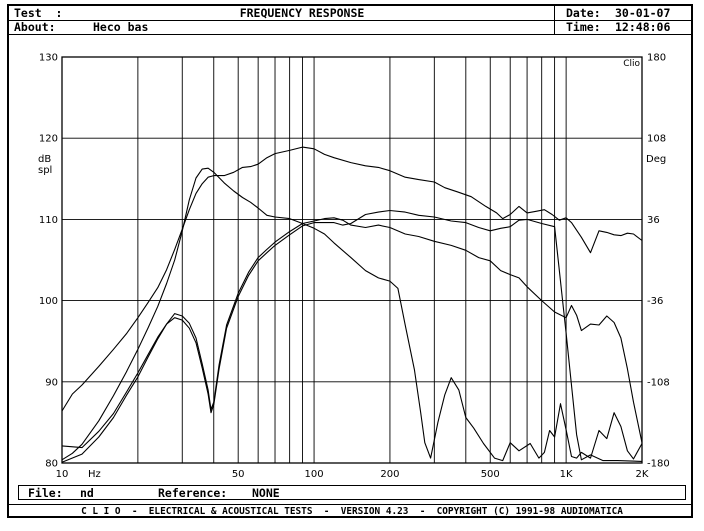 The image size is (704, 531). Describe the element at coordinates (87, 493) in the screenshot. I see `file-value: nd` at that location.